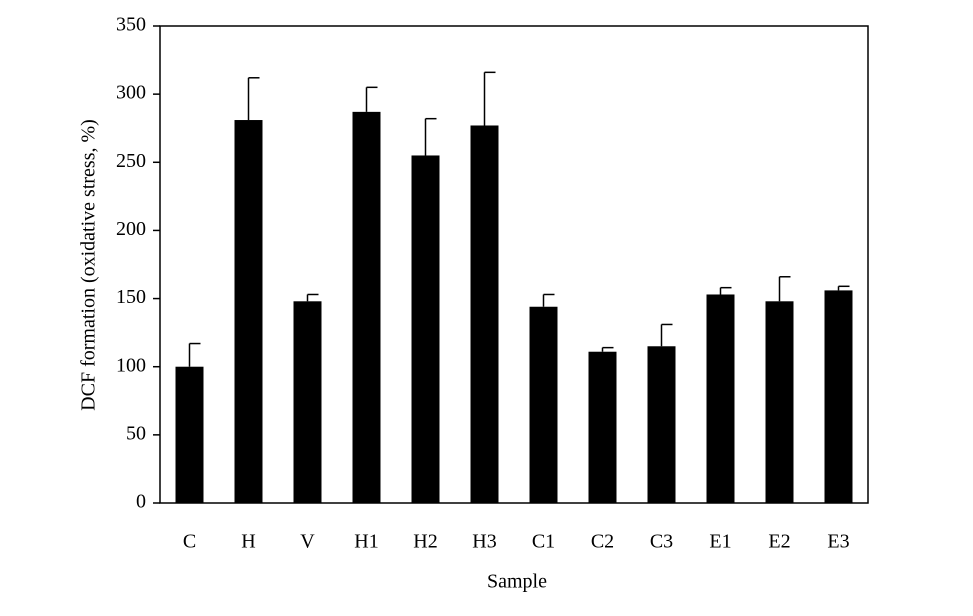  Describe the element at coordinates (131, 25) in the screenshot. I see `y-tick-label: 350` at that location.